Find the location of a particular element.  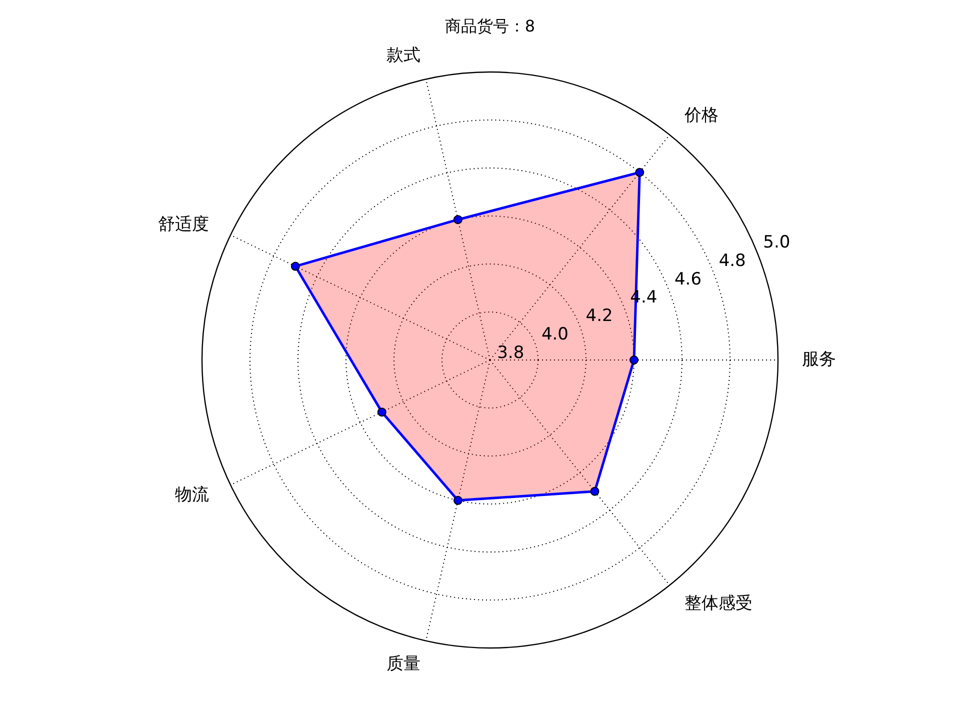

spoke-label: 舒适度 is located at coordinates (183, 224).